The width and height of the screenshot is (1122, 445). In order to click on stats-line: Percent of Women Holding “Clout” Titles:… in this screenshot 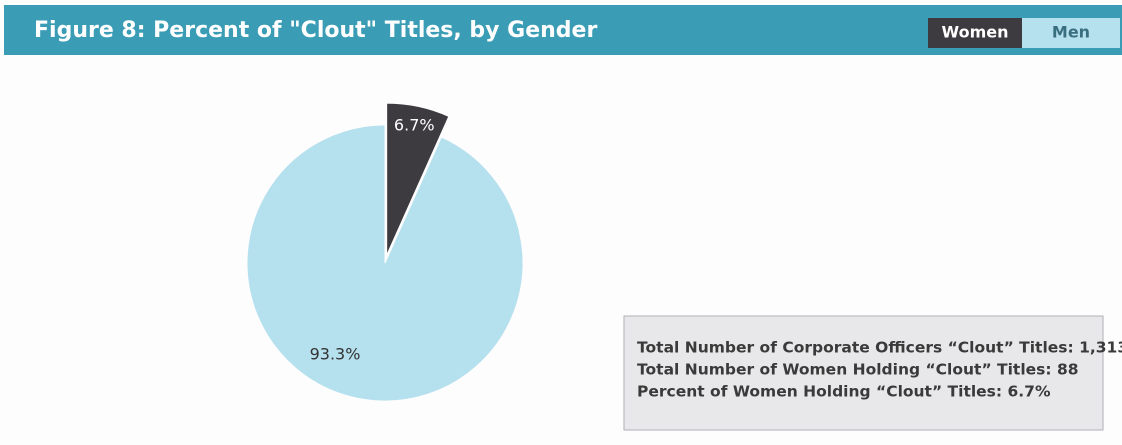, I will do `click(844, 392)`.